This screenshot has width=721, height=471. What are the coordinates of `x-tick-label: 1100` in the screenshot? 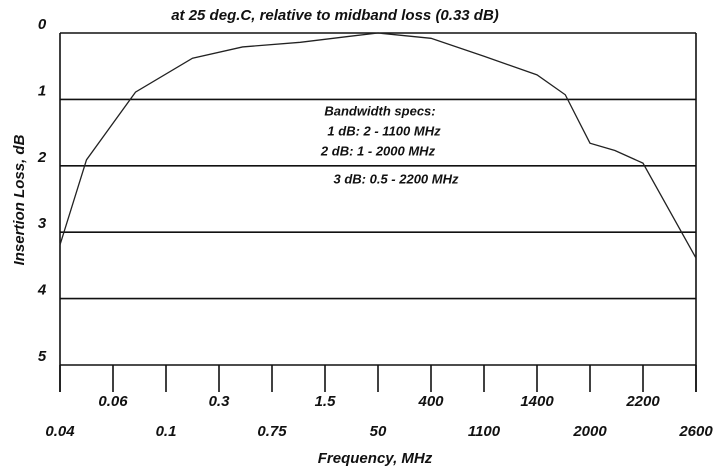 It's located at (484, 431).